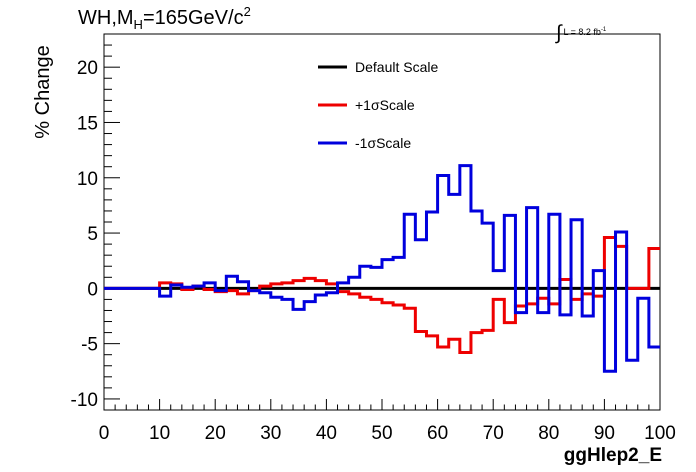  What do you see at coordinates (215, 433) in the screenshot?
I see `x-tick-label: 20` at bounding box center [215, 433].